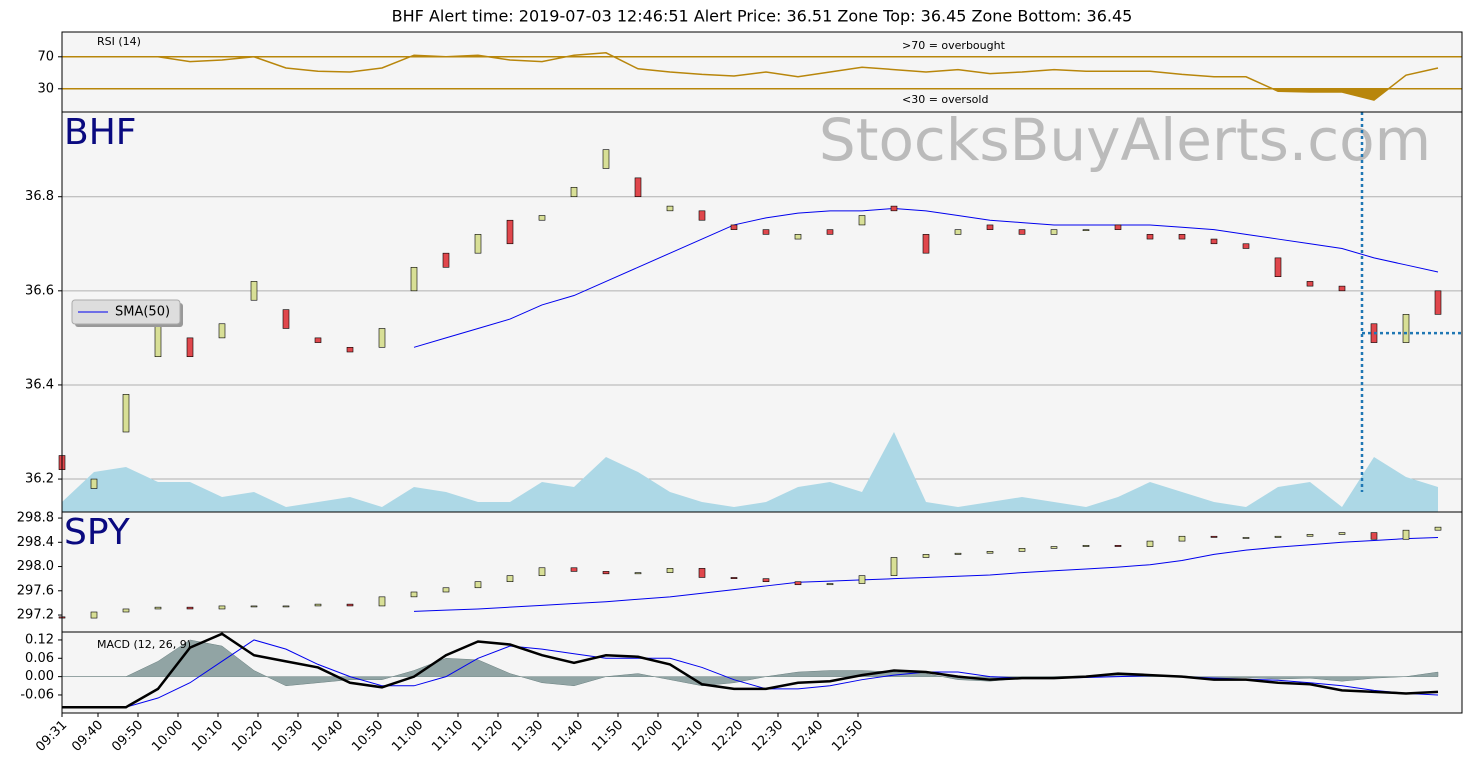 The image size is (1475, 770). Describe the element at coordinates (97, 532) in the screenshot. I see `symbol-label: SPY` at that location.